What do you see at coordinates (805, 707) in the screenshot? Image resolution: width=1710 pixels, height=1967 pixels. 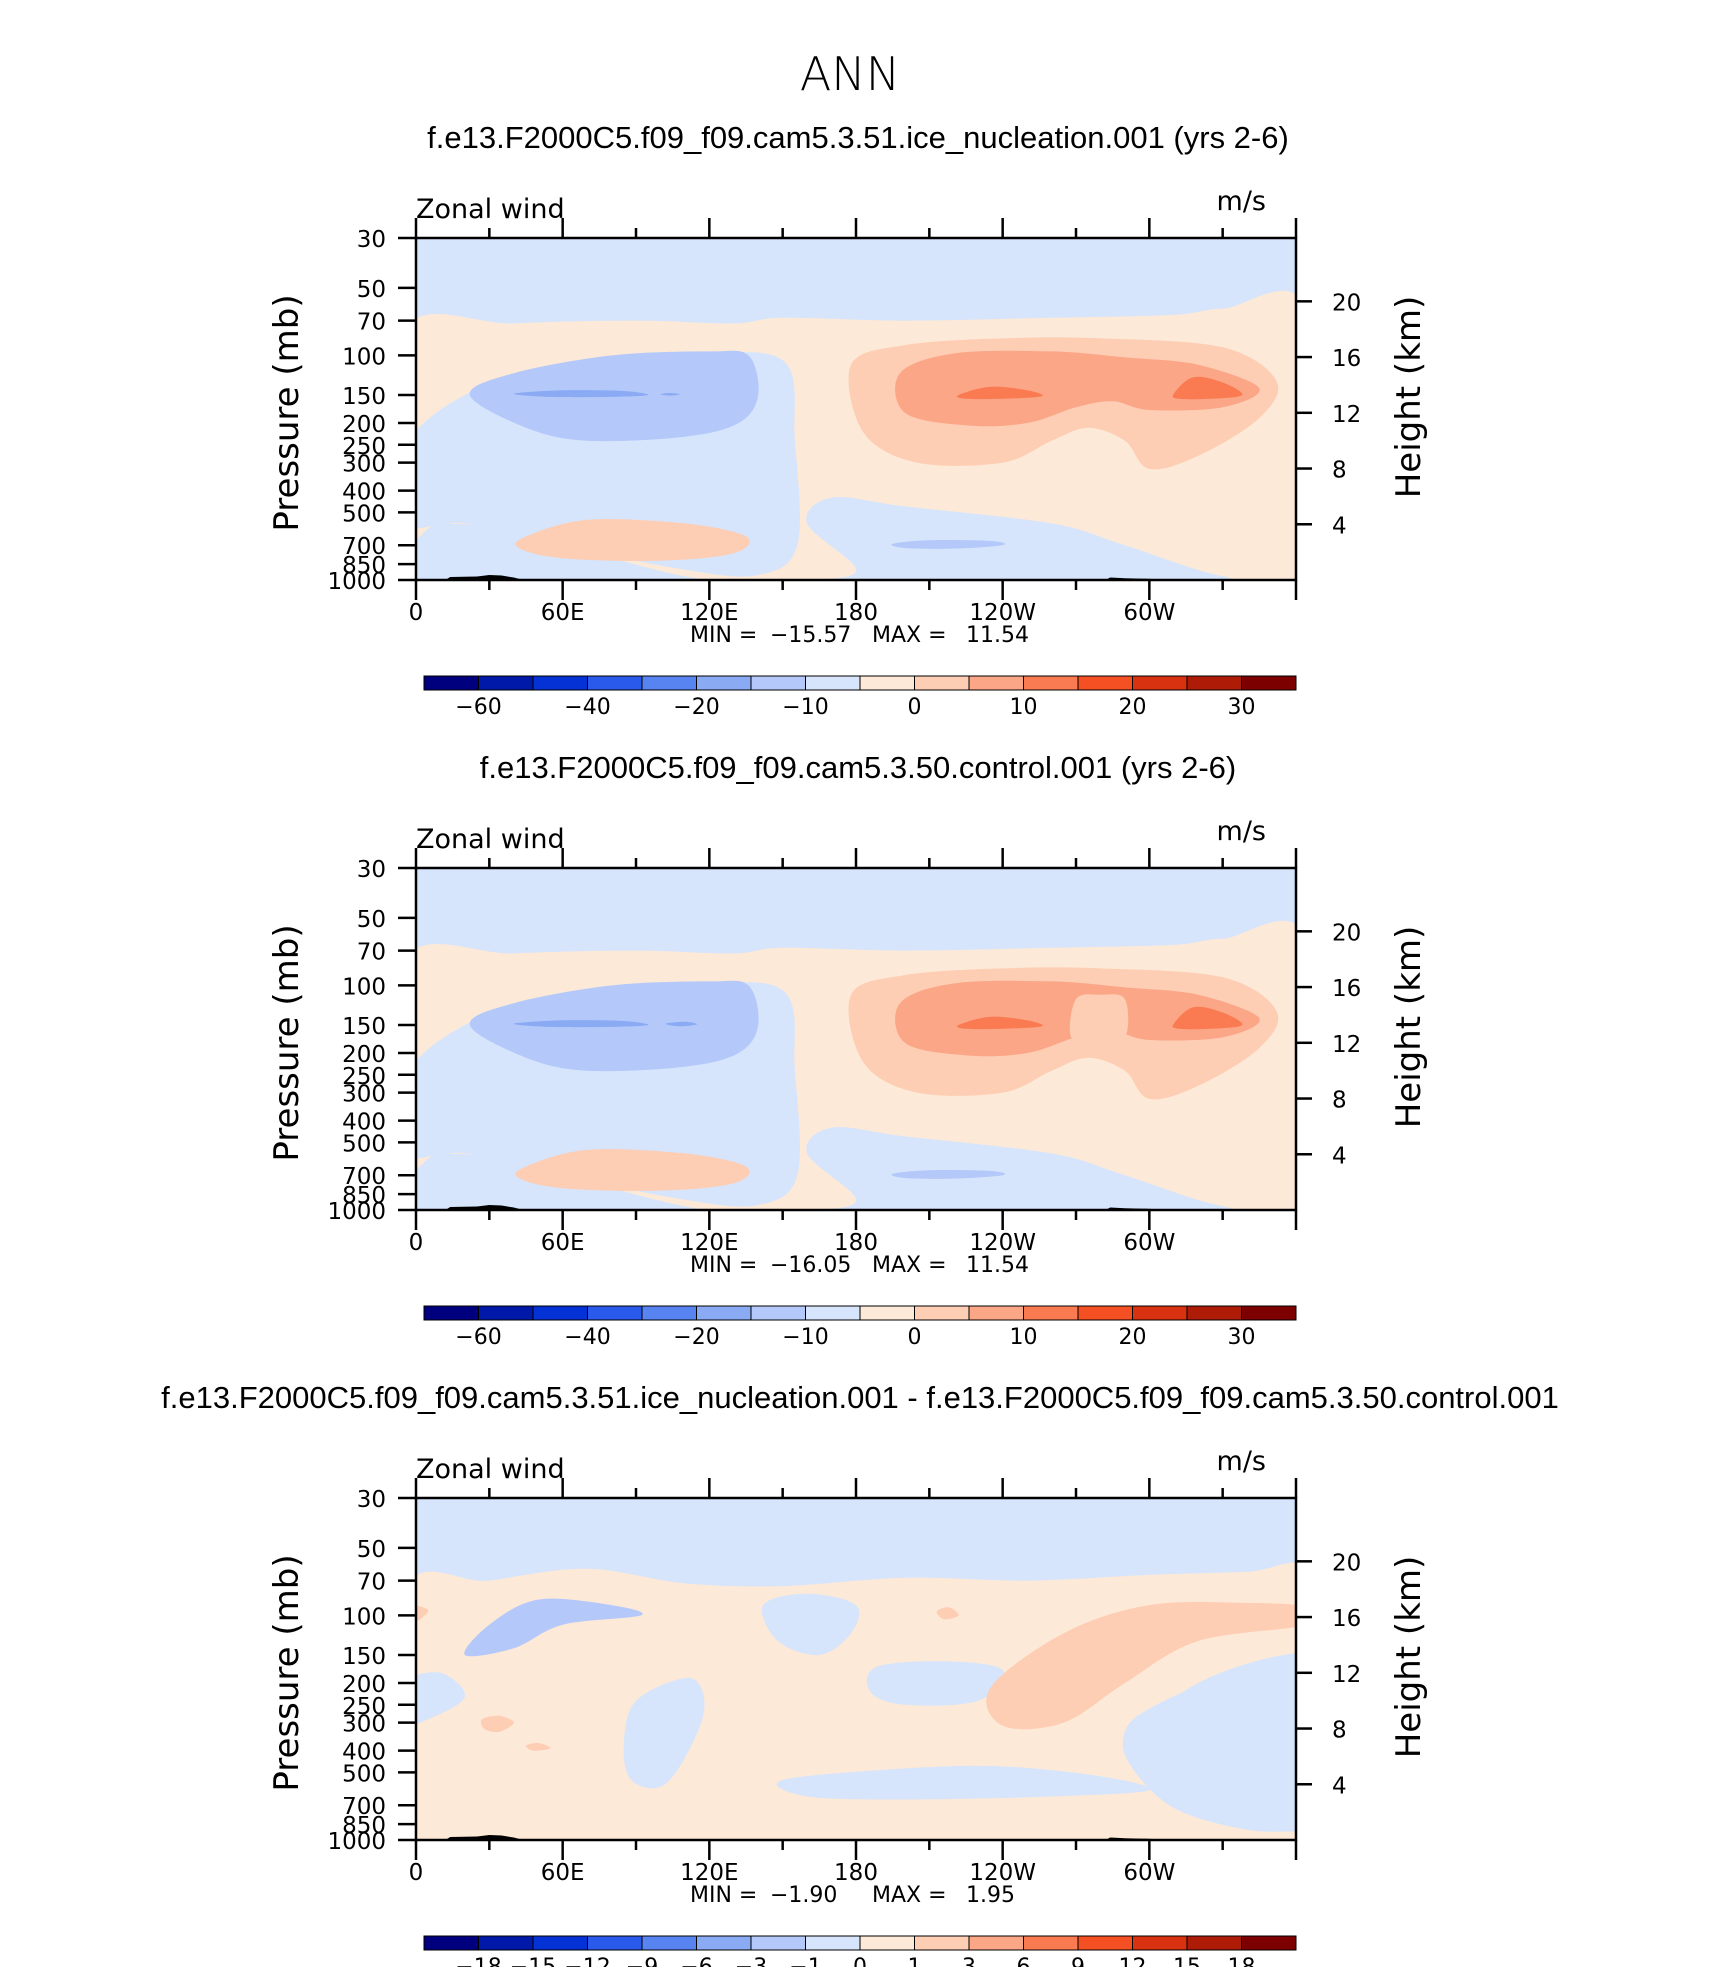 I see `colorbar-label: −10` at bounding box center [805, 707].